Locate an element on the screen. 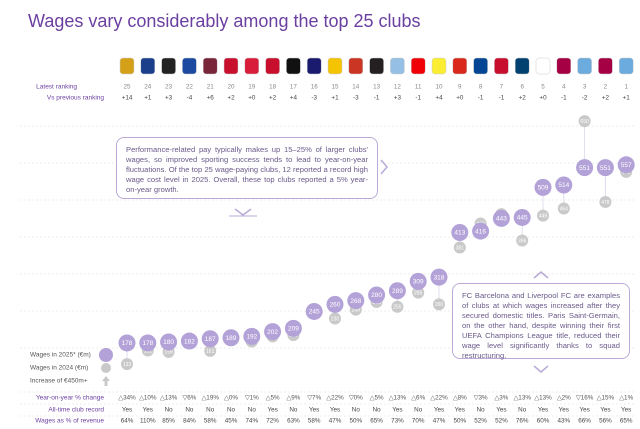 The height and width of the screenshot is (429, 640). data-label: 187 is located at coordinates (210, 339).